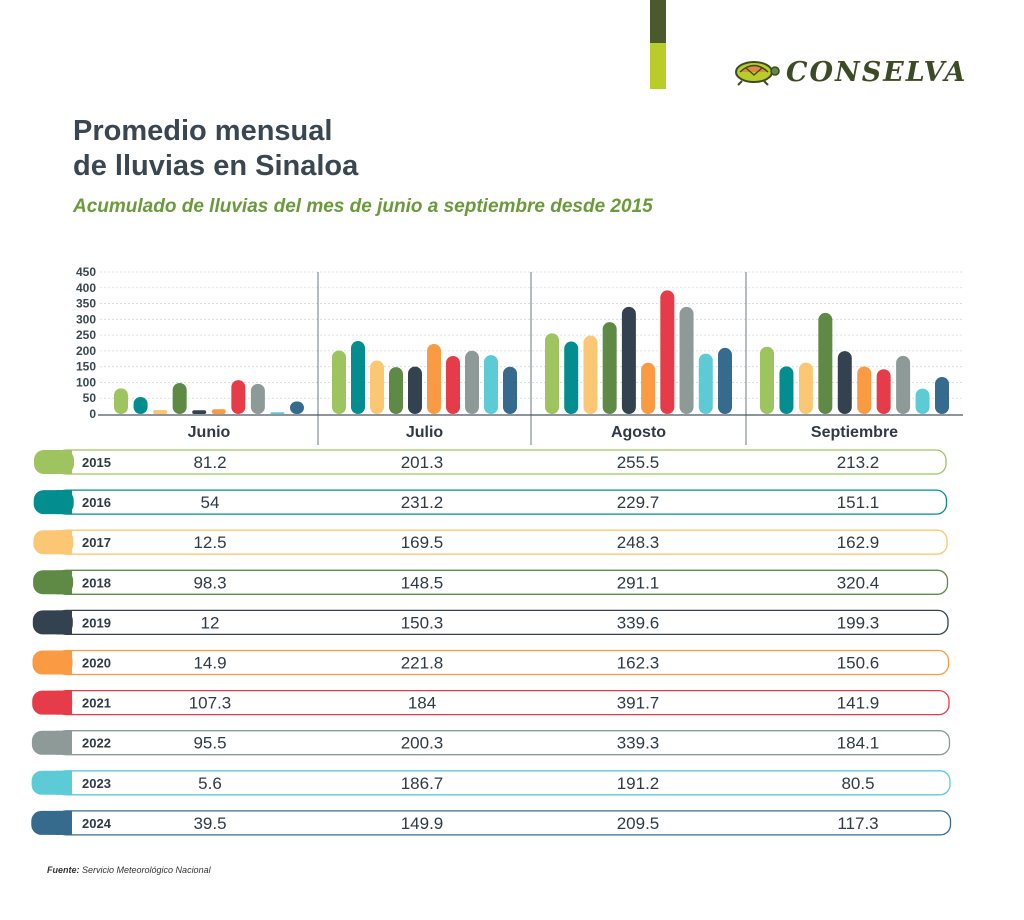 The height and width of the screenshot is (920, 1024). I want to click on turtle-icon, so click(757, 73).